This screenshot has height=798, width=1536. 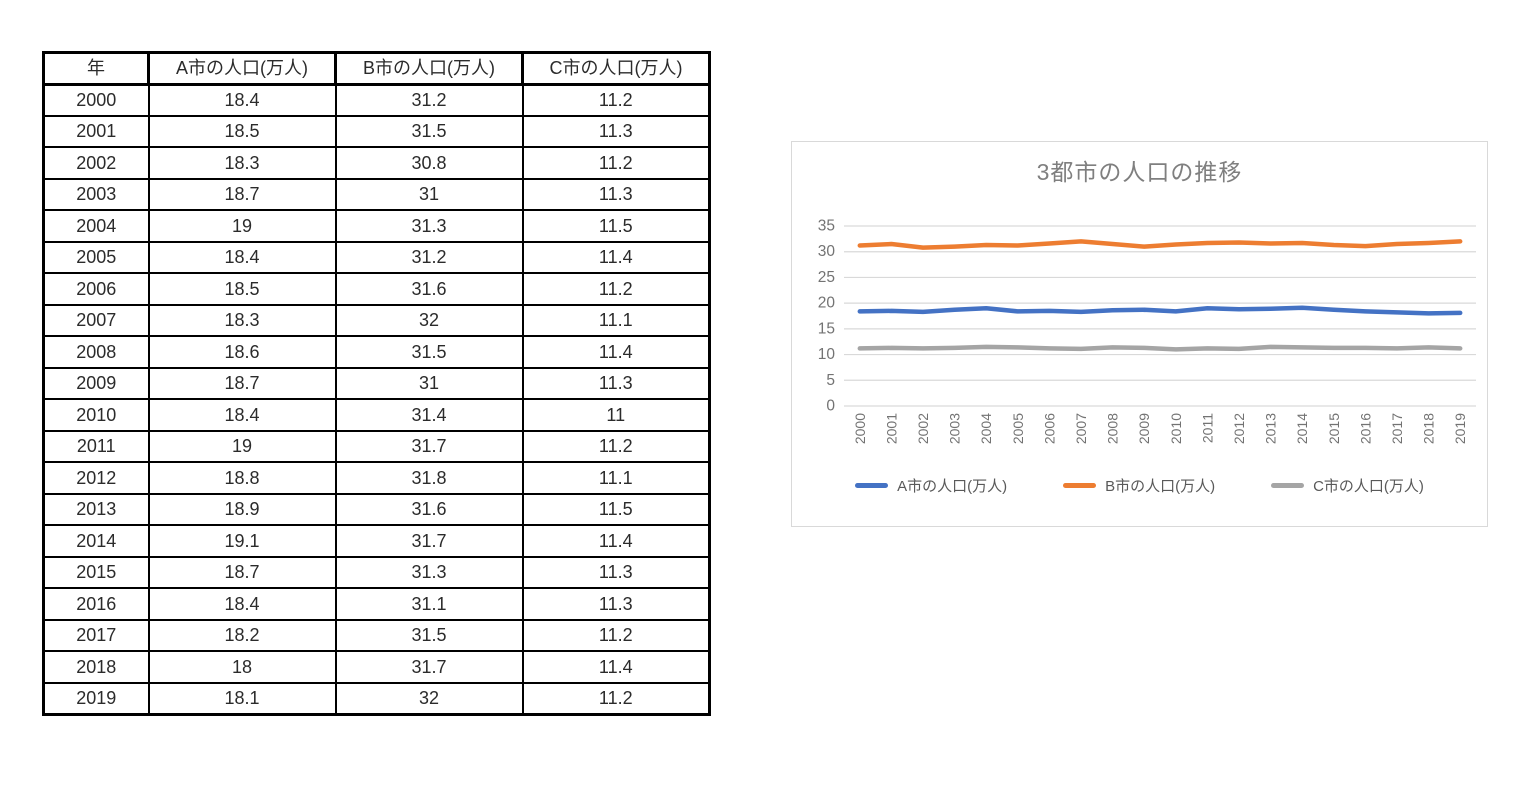 I want to click on x-axis-tick-label: 2016, so click(x=1365, y=428).